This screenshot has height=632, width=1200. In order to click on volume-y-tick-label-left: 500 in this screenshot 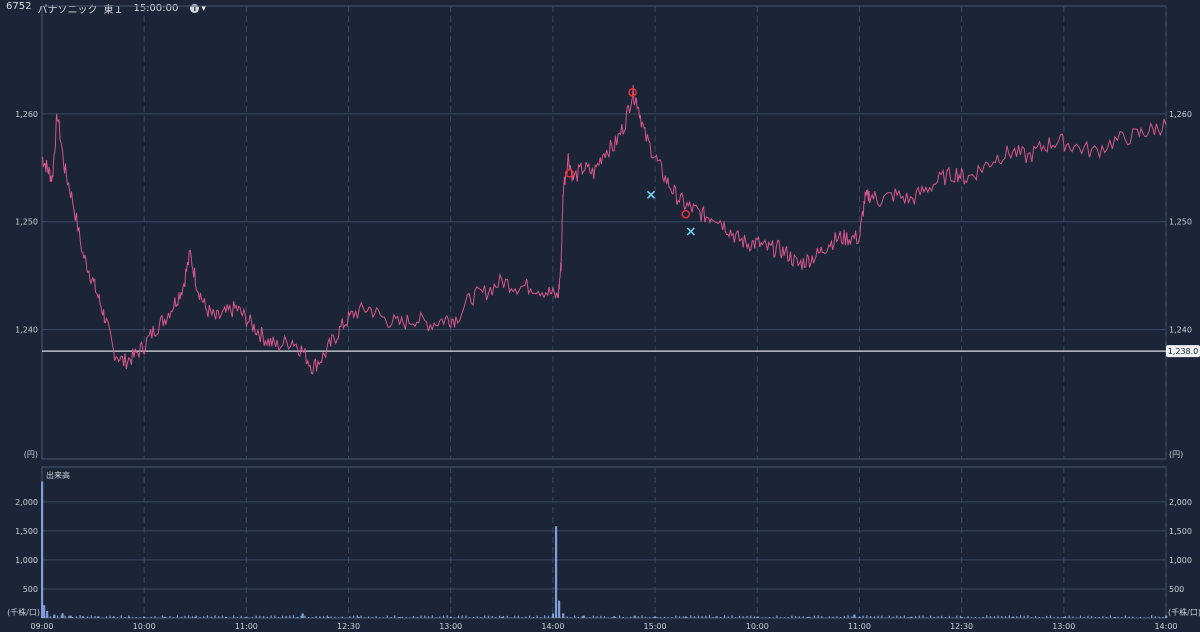, I will do `click(30, 589)`.